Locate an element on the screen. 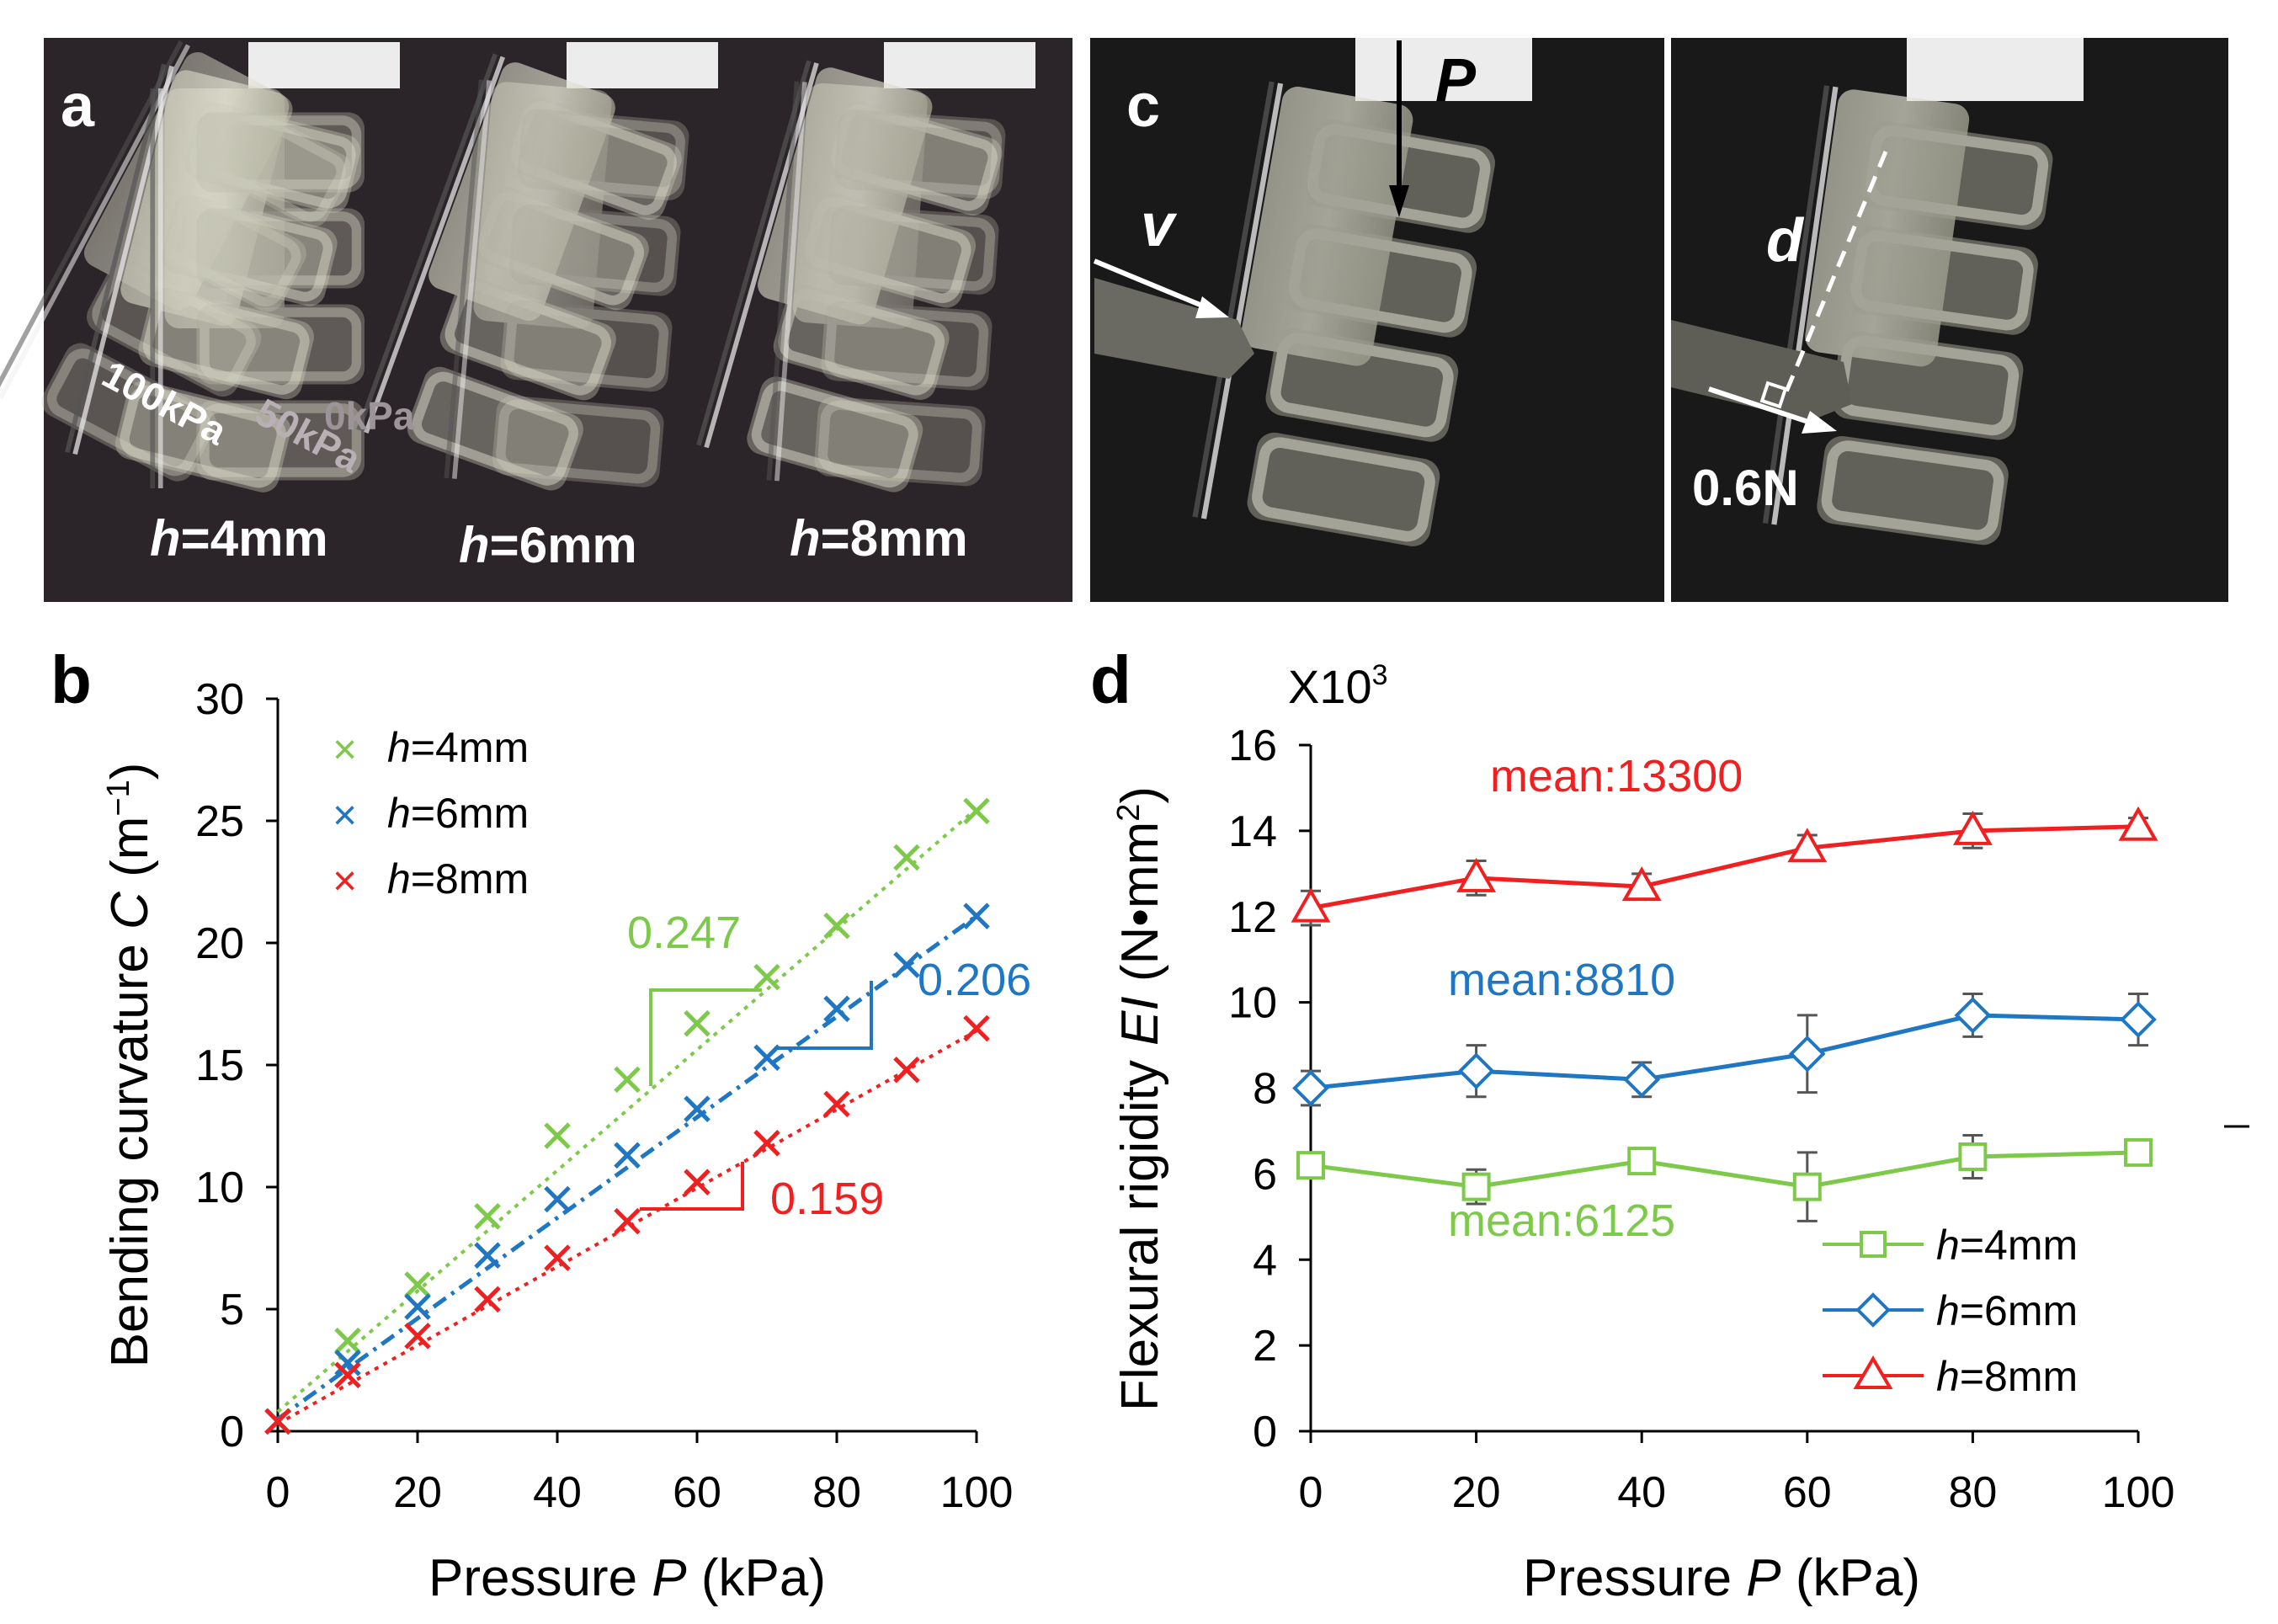 The height and width of the screenshot is (1624, 2278). chart-d-y-label: Flexural rigidity EI (N•mm2) is located at coordinates (1140, 1098).